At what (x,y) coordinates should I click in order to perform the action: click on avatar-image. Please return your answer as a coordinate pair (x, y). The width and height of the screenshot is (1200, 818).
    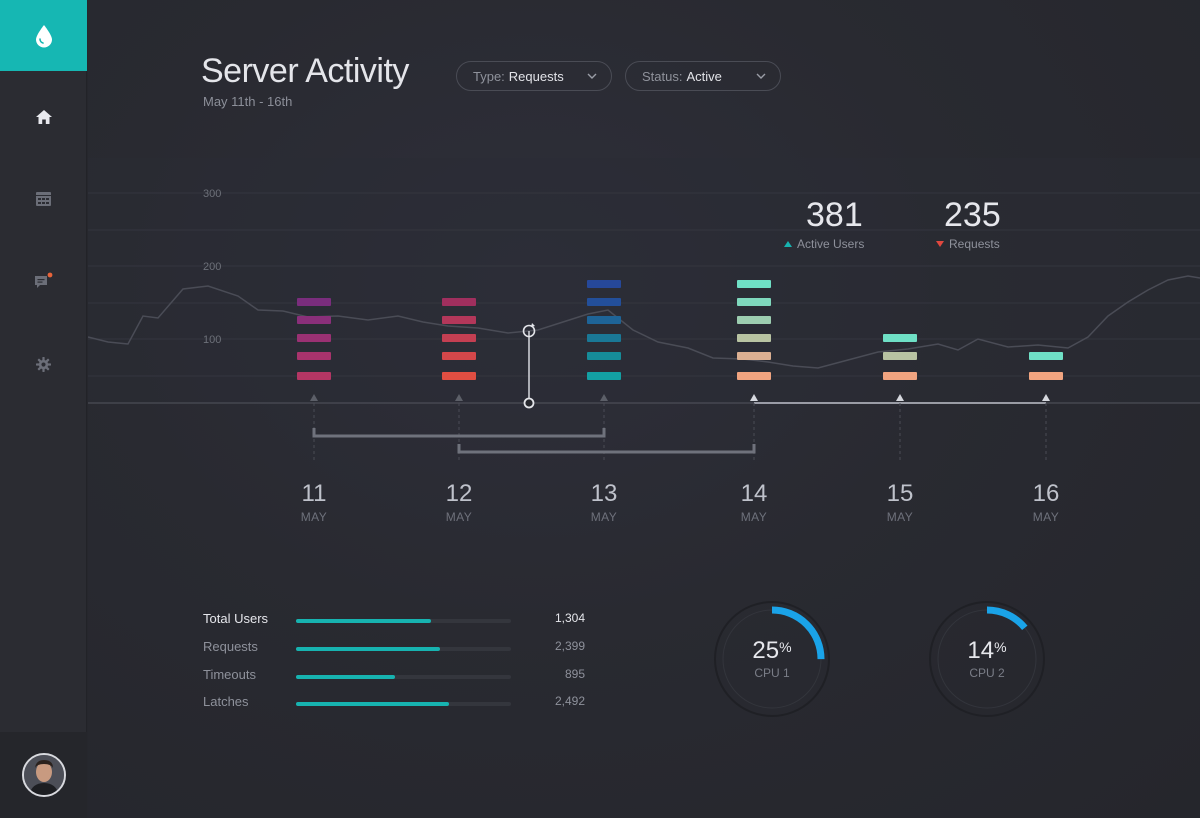
    Looking at the image, I should click on (43, 775).